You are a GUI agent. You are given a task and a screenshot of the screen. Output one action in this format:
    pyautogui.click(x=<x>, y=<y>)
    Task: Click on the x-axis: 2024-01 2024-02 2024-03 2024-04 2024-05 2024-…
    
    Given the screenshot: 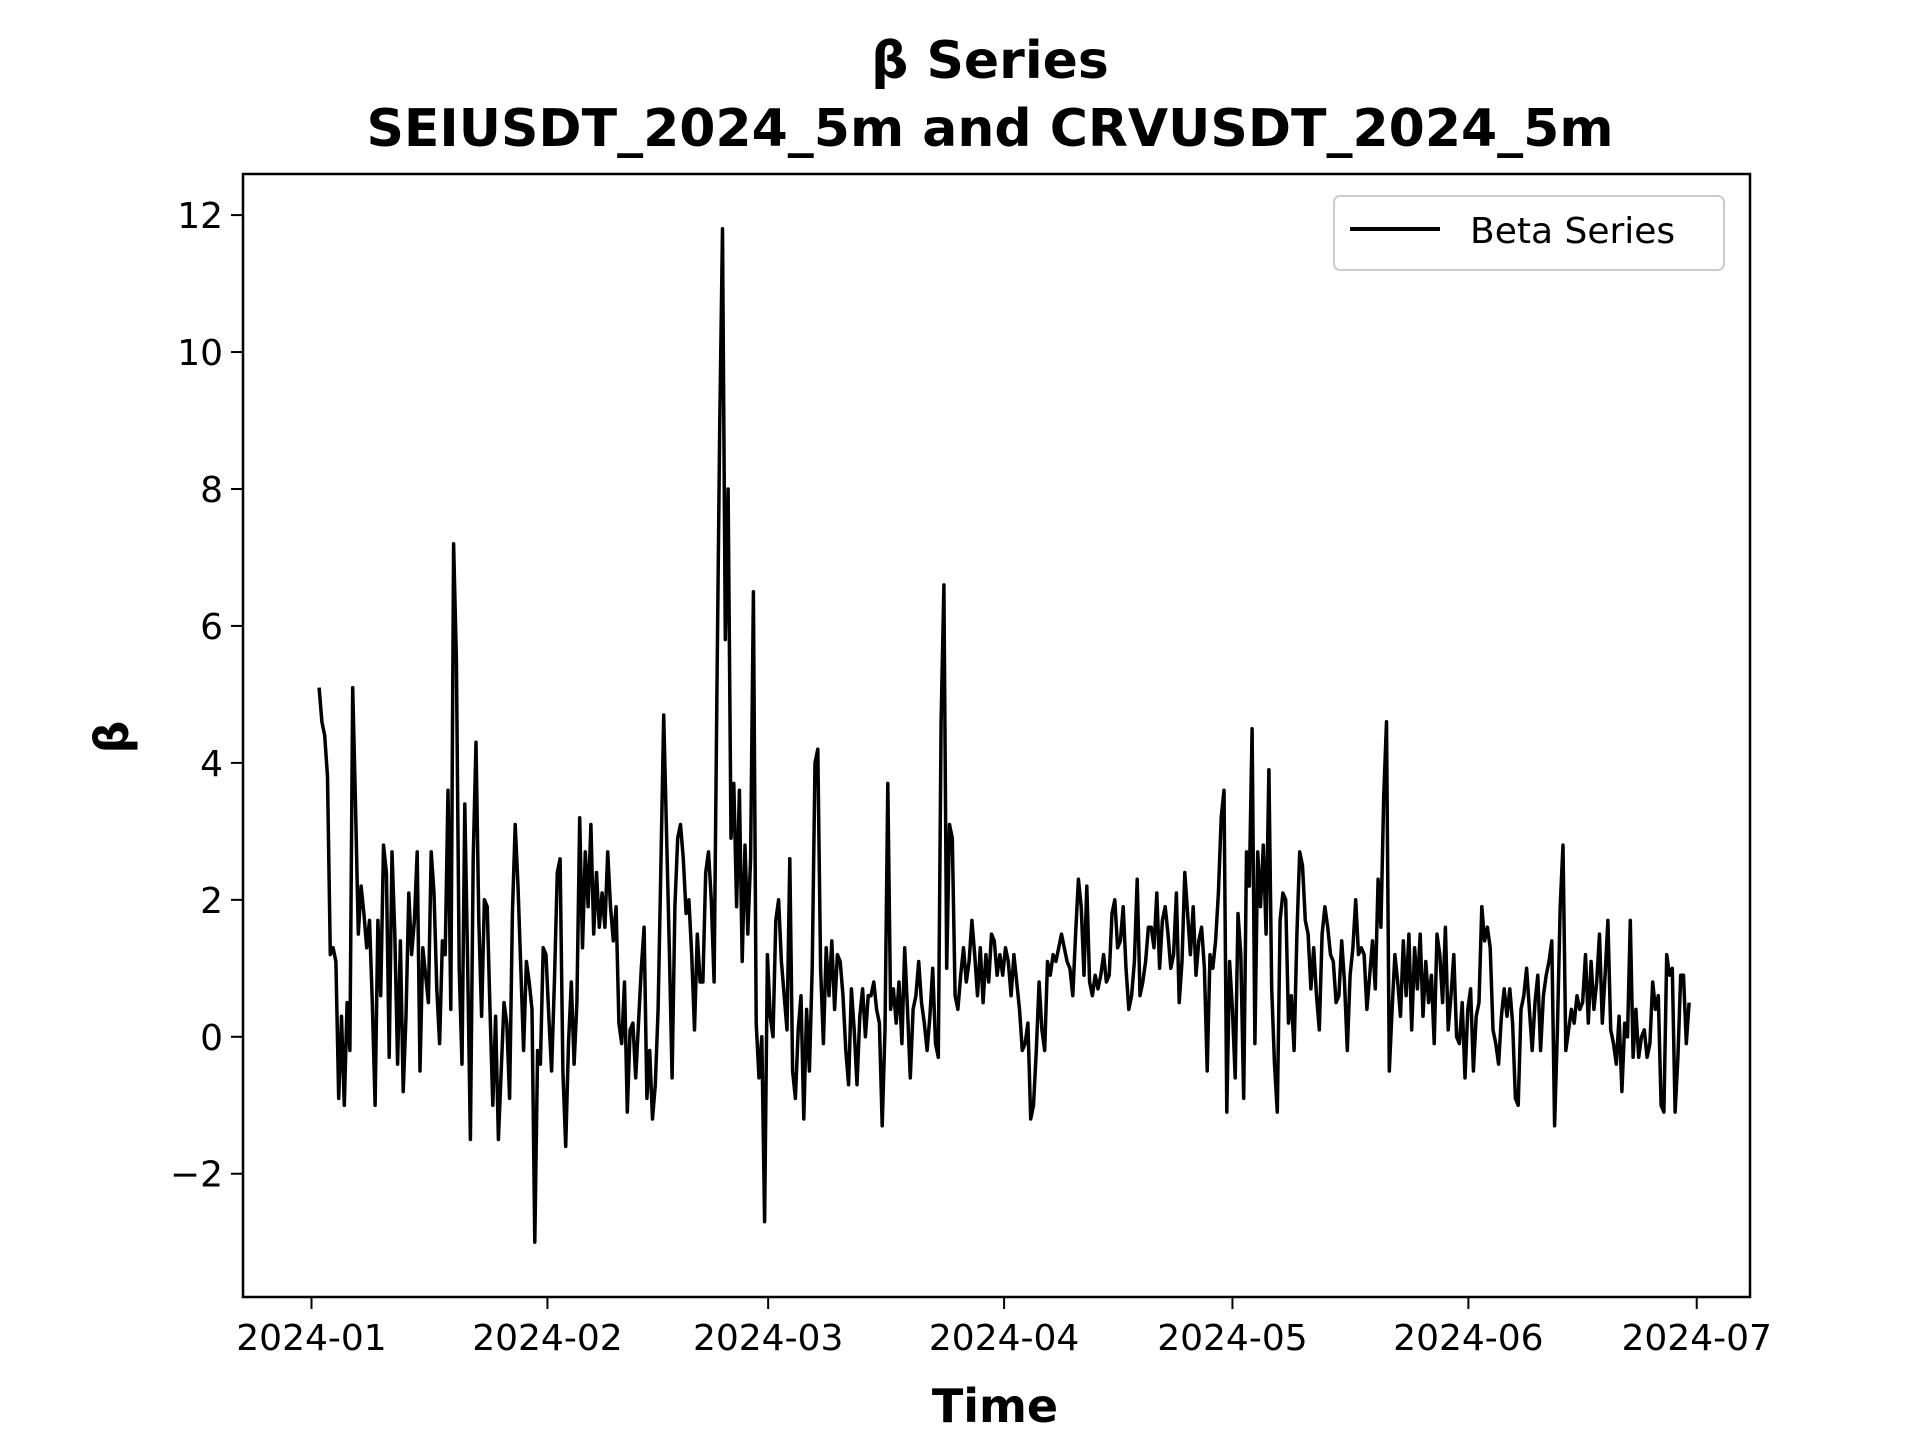 What is the action you would take?
    pyautogui.click(x=1004, y=1328)
    